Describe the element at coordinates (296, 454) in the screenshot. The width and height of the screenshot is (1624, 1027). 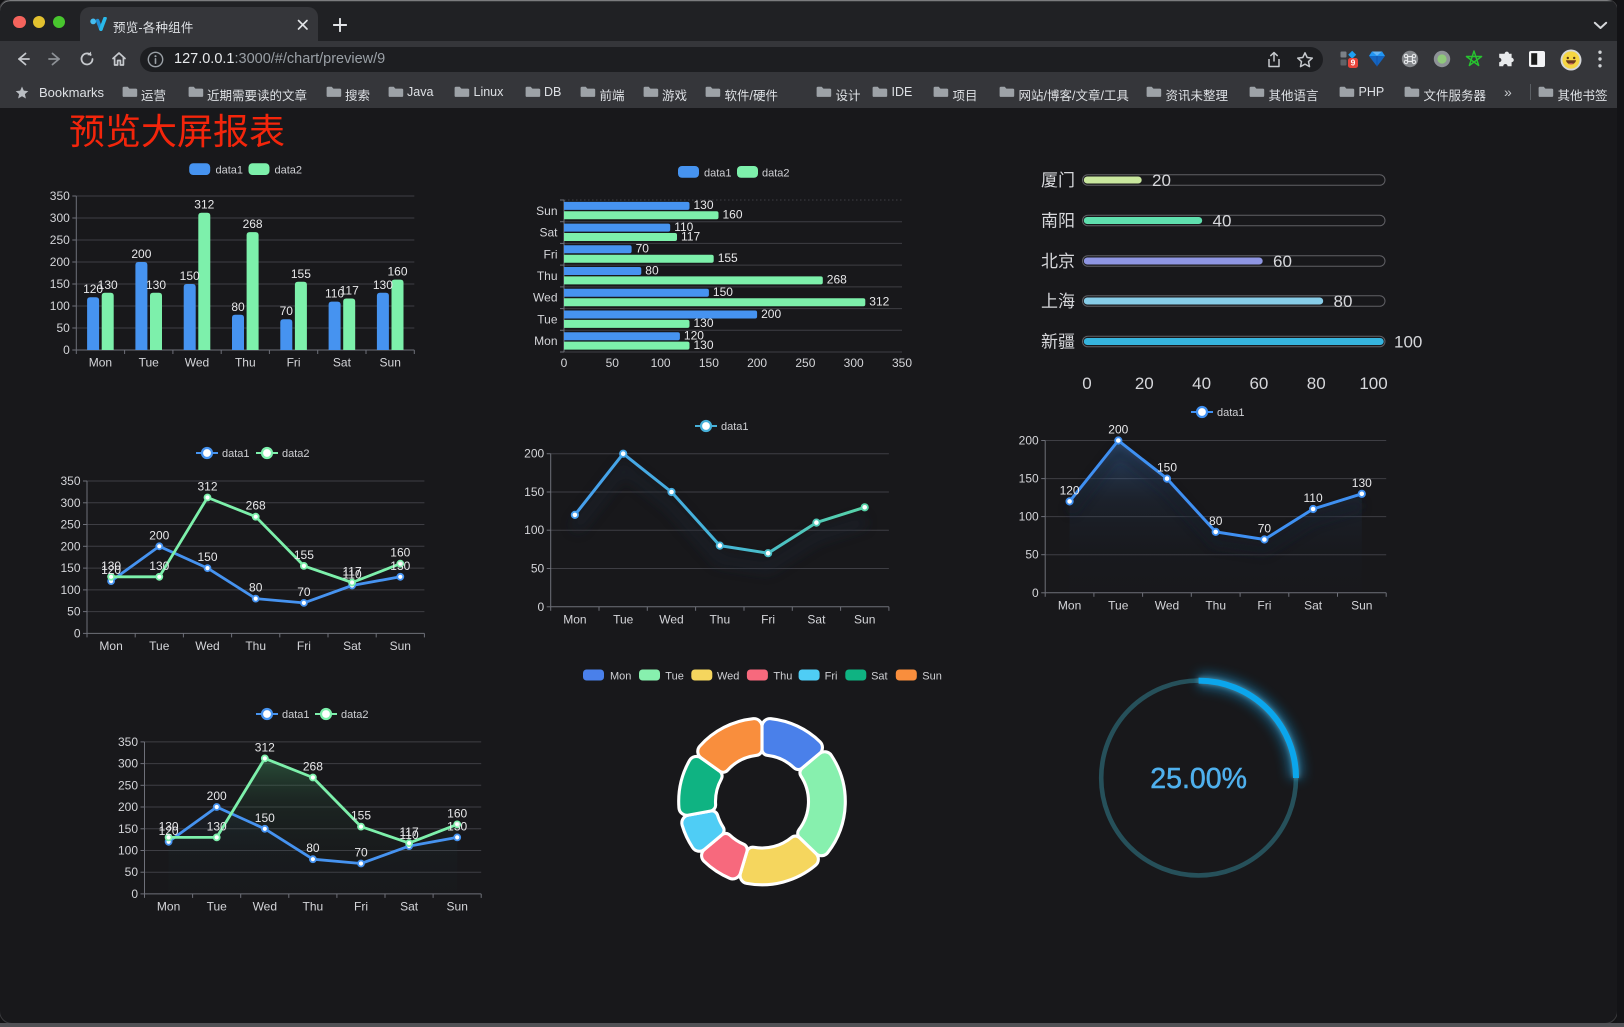
I see `svg-text: data2` at that location.